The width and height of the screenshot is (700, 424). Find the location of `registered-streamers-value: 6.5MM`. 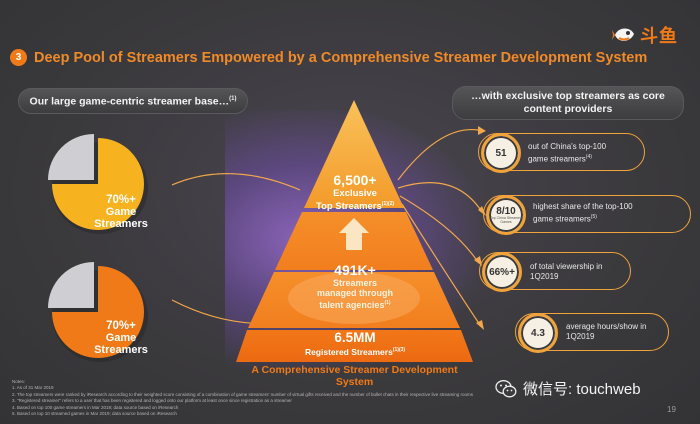

registered-streamers-value: 6.5MM is located at coordinates (355, 337).